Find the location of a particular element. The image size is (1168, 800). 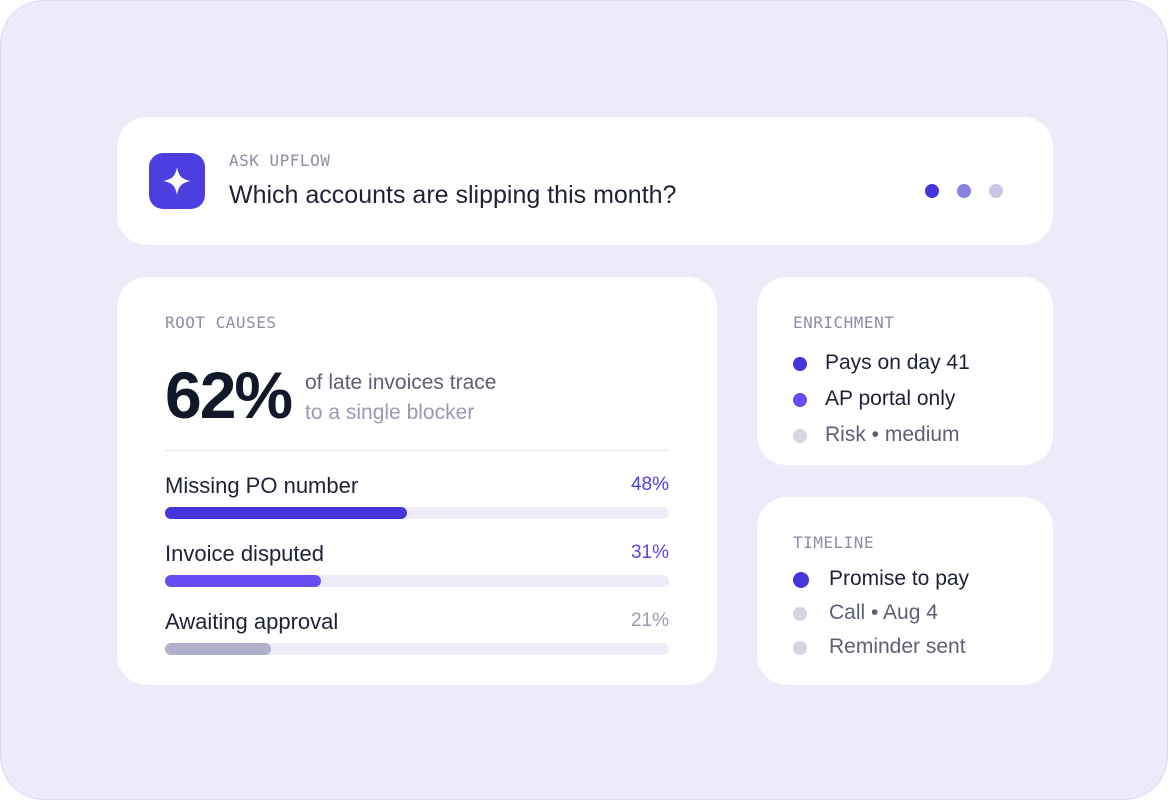

headline-description-line1: of late invoices trace is located at coordinates (401, 382).